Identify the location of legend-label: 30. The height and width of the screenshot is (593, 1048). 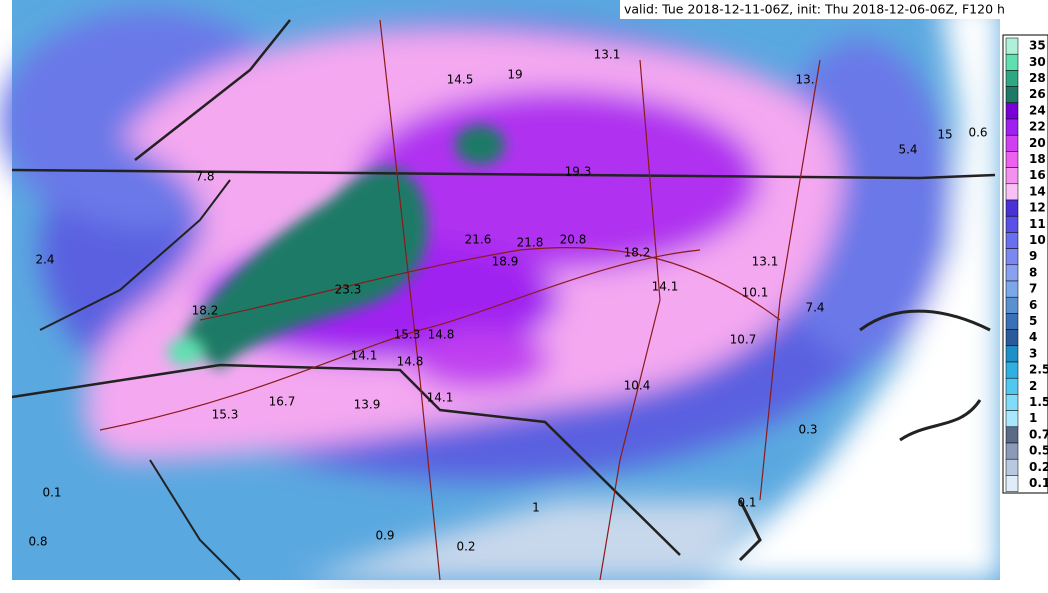
(1037, 62).